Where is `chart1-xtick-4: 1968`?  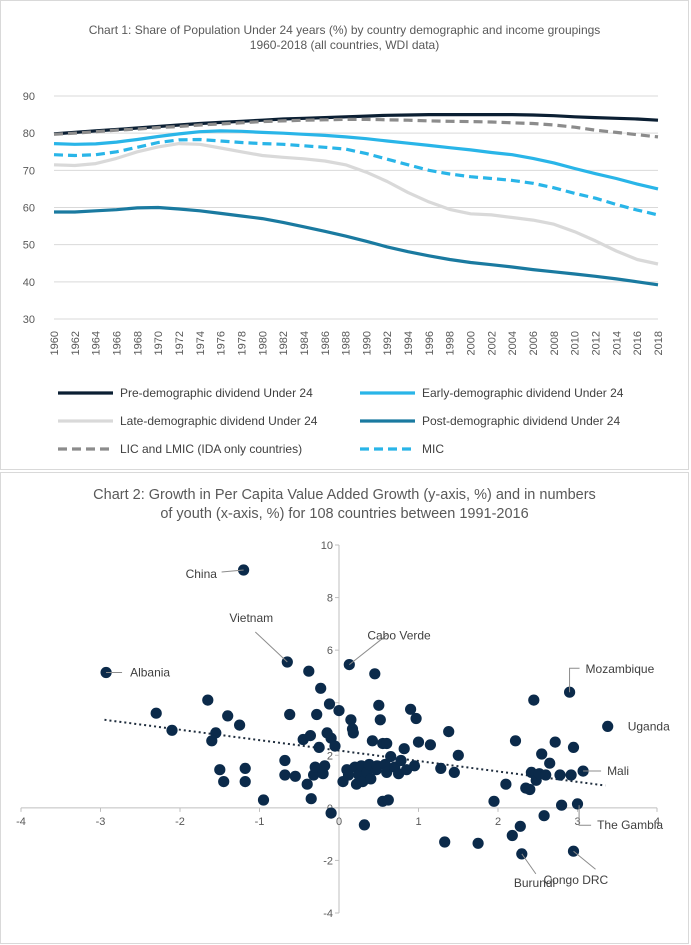 chart1-xtick-4: 1968 is located at coordinates (138, 343).